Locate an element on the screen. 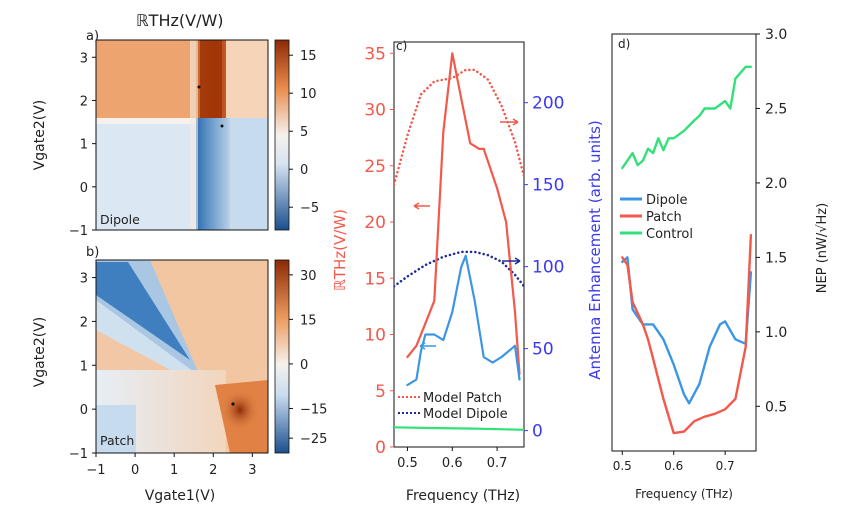 The height and width of the screenshot is (524, 861). panel-d-xtick-label-0: 0.5 is located at coordinates (622, 466).